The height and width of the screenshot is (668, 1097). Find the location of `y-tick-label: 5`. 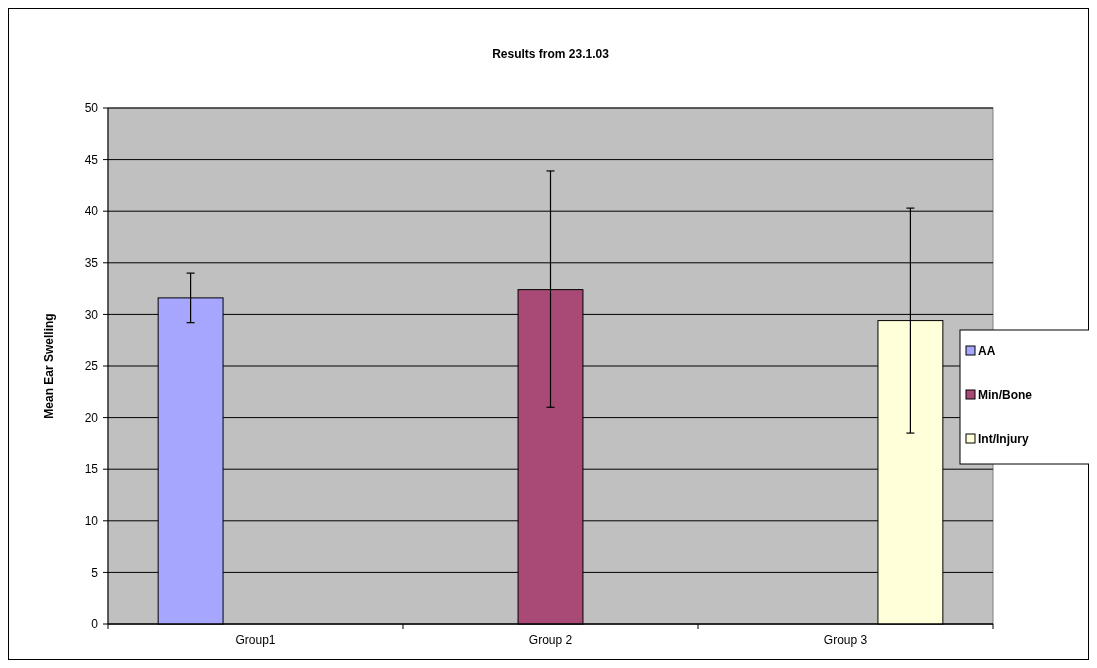

y-tick-label: 5 is located at coordinates (95, 572).